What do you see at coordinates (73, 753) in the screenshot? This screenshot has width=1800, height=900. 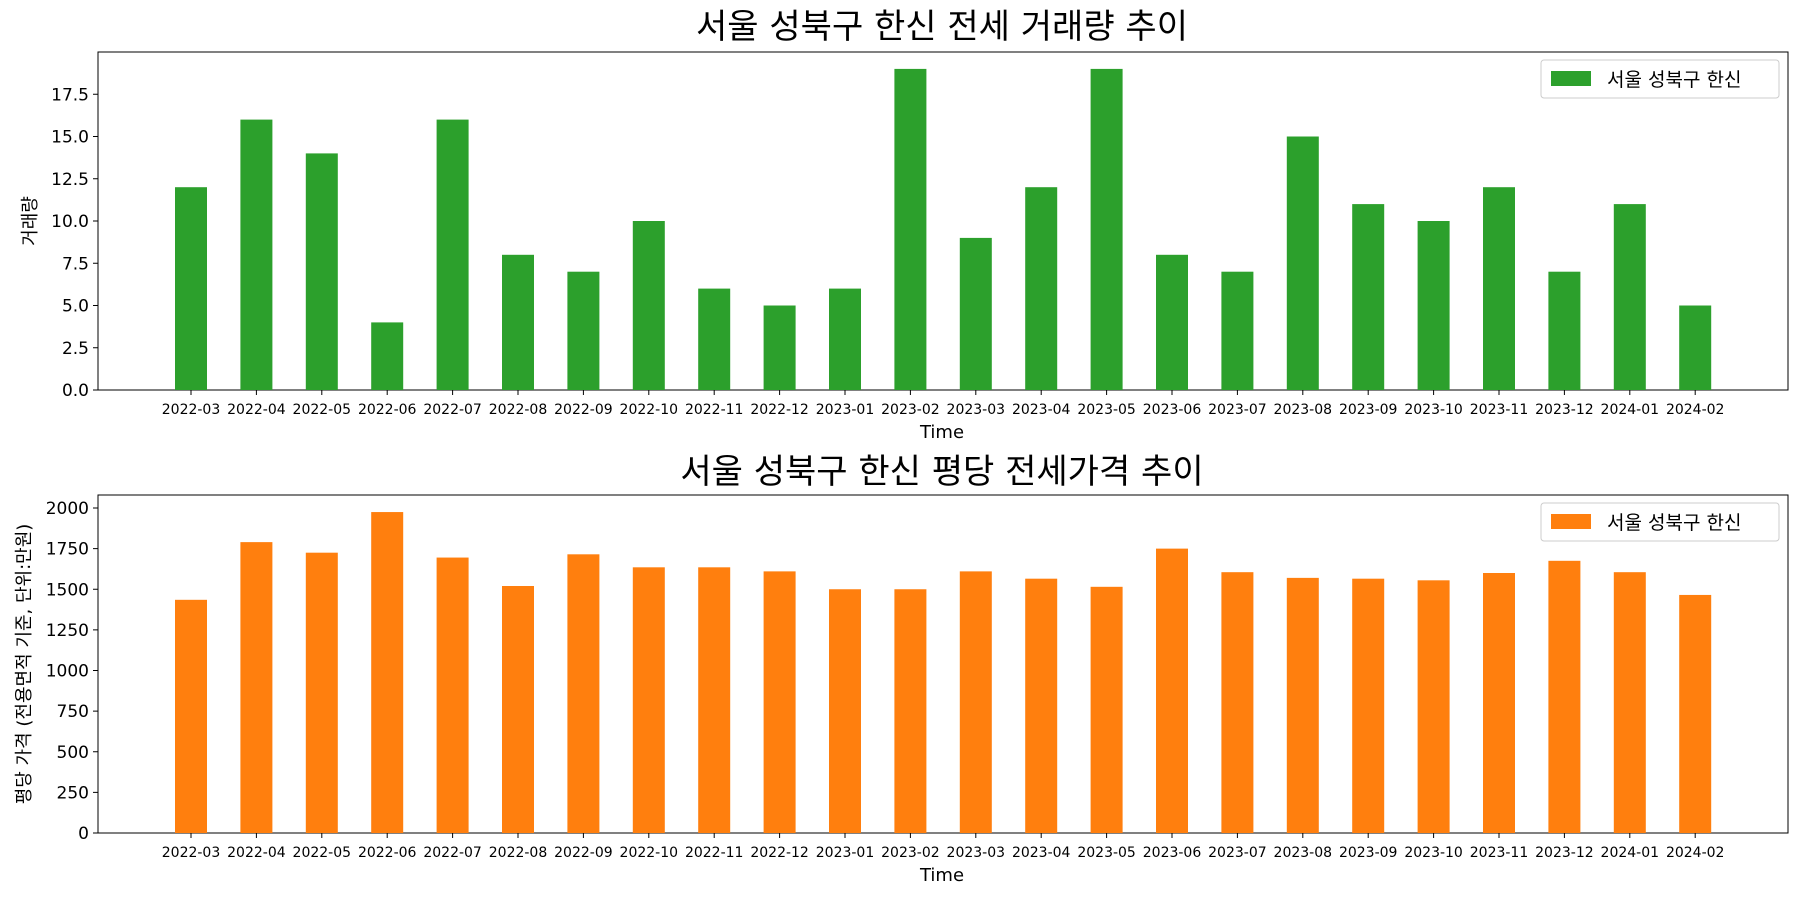 I see `y-tick-label: 500` at bounding box center [73, 753].